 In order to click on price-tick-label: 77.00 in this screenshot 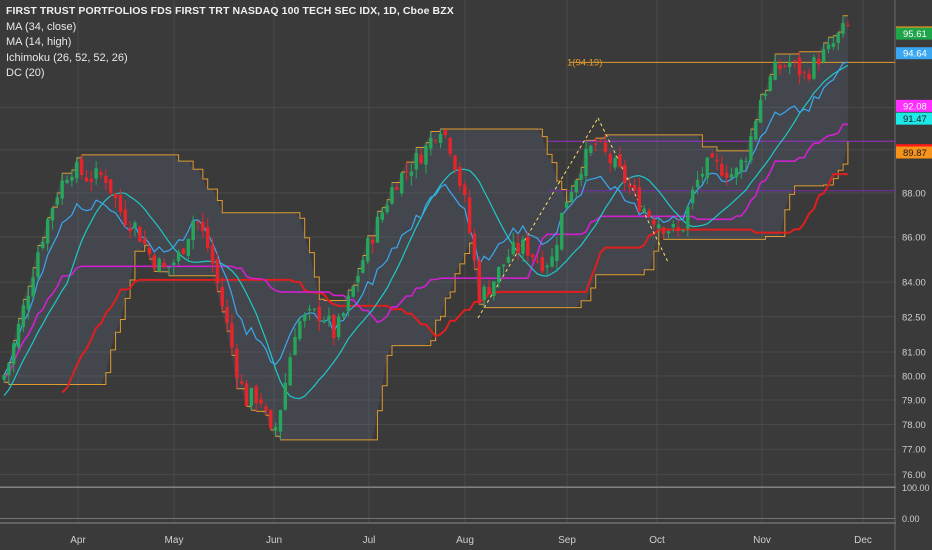, I will do `click(914, 450)`.